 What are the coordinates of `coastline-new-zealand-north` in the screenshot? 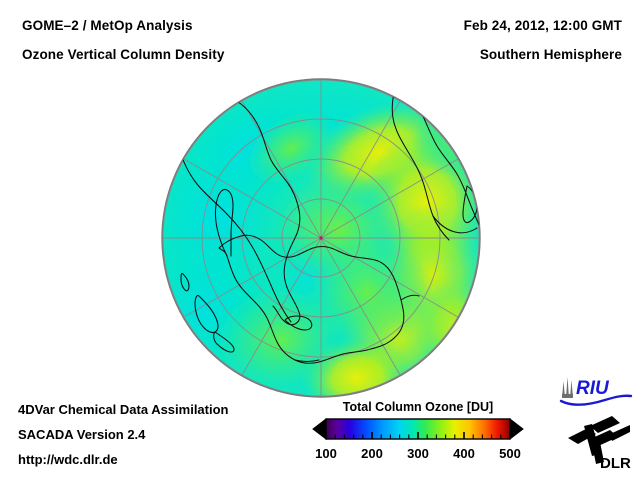 It's located at (206, 314).